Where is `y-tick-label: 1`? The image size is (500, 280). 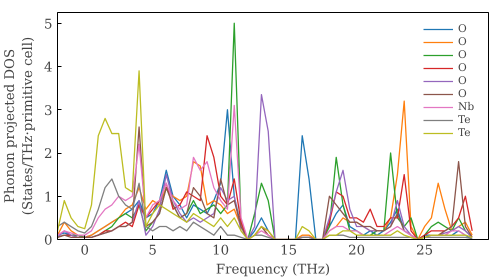 y-tick-label: 1 is located at coordinates (48, 198).